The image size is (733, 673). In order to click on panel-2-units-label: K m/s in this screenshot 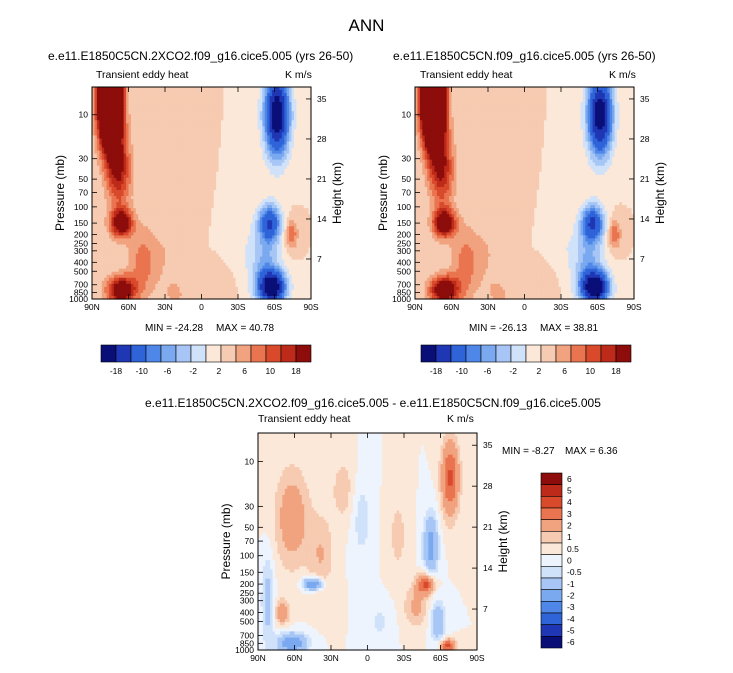, I will do `click(622, 75)`.